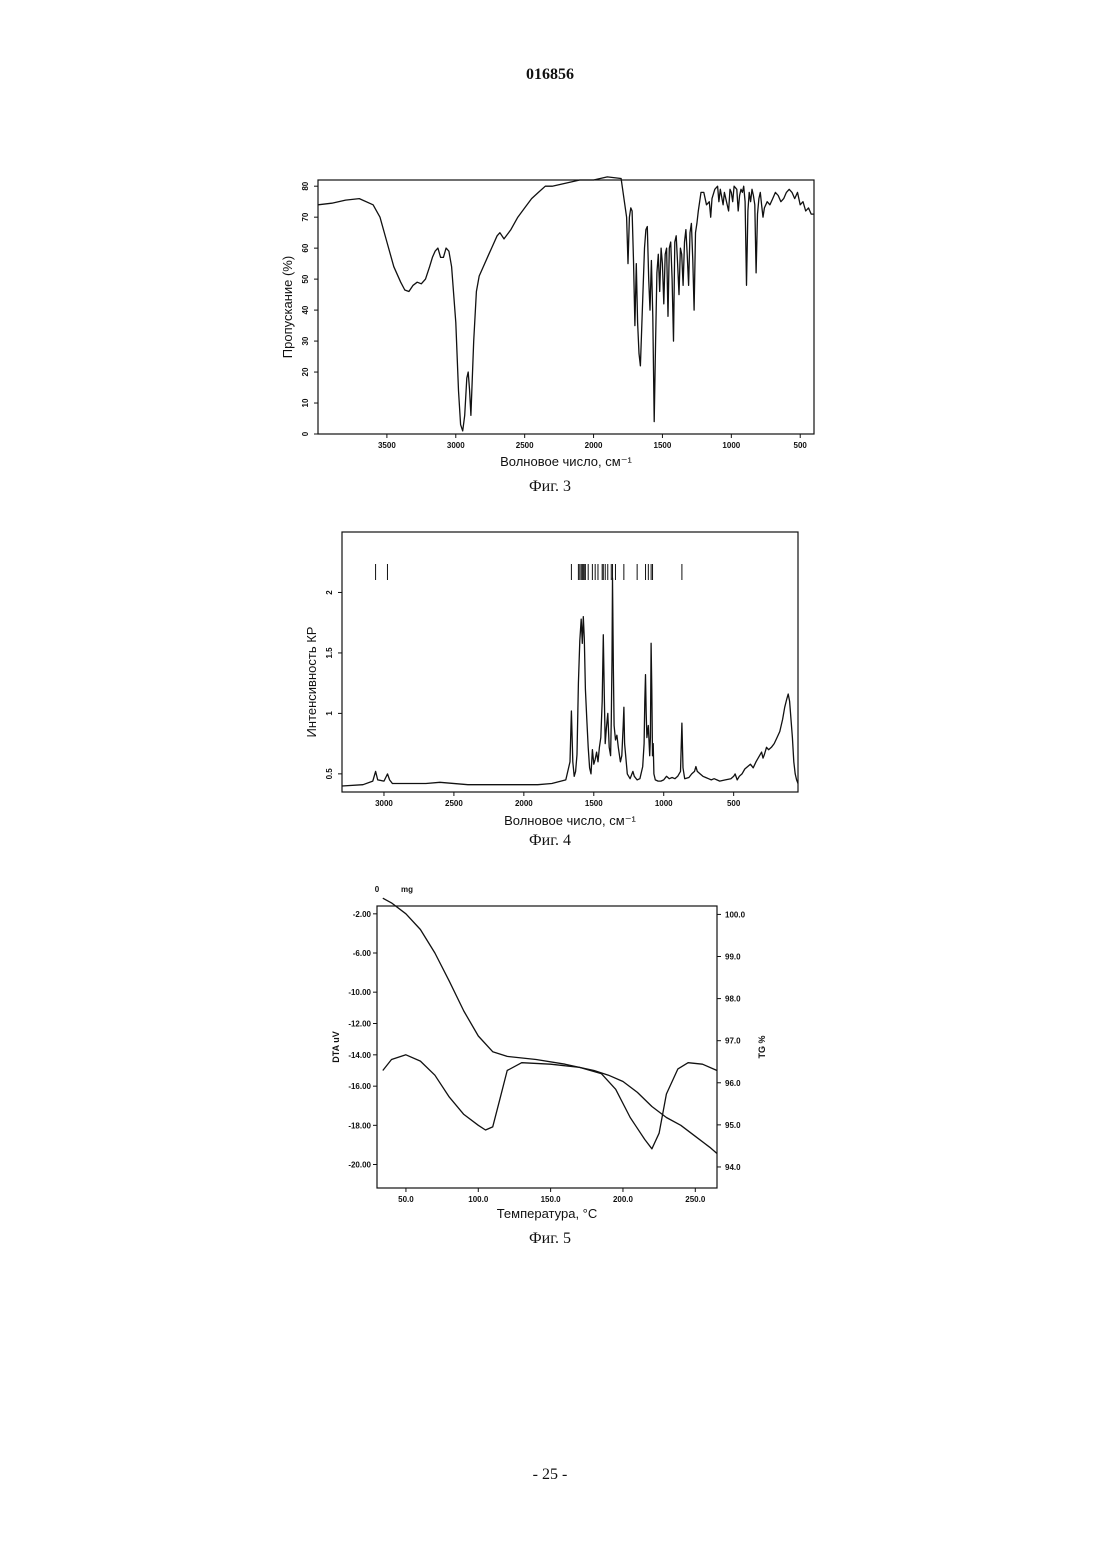  I want to click on y-axis-title: DTA uV, so click(336, 1047).